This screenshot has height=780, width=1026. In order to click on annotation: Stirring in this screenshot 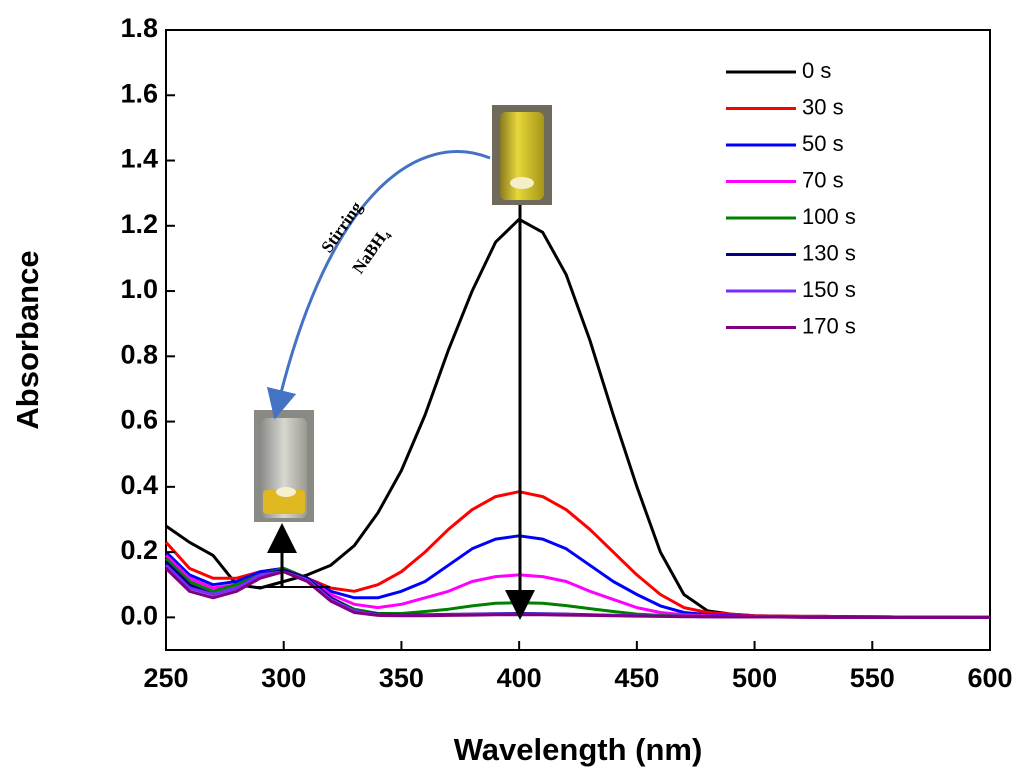, I will do `click(341, 227)`.